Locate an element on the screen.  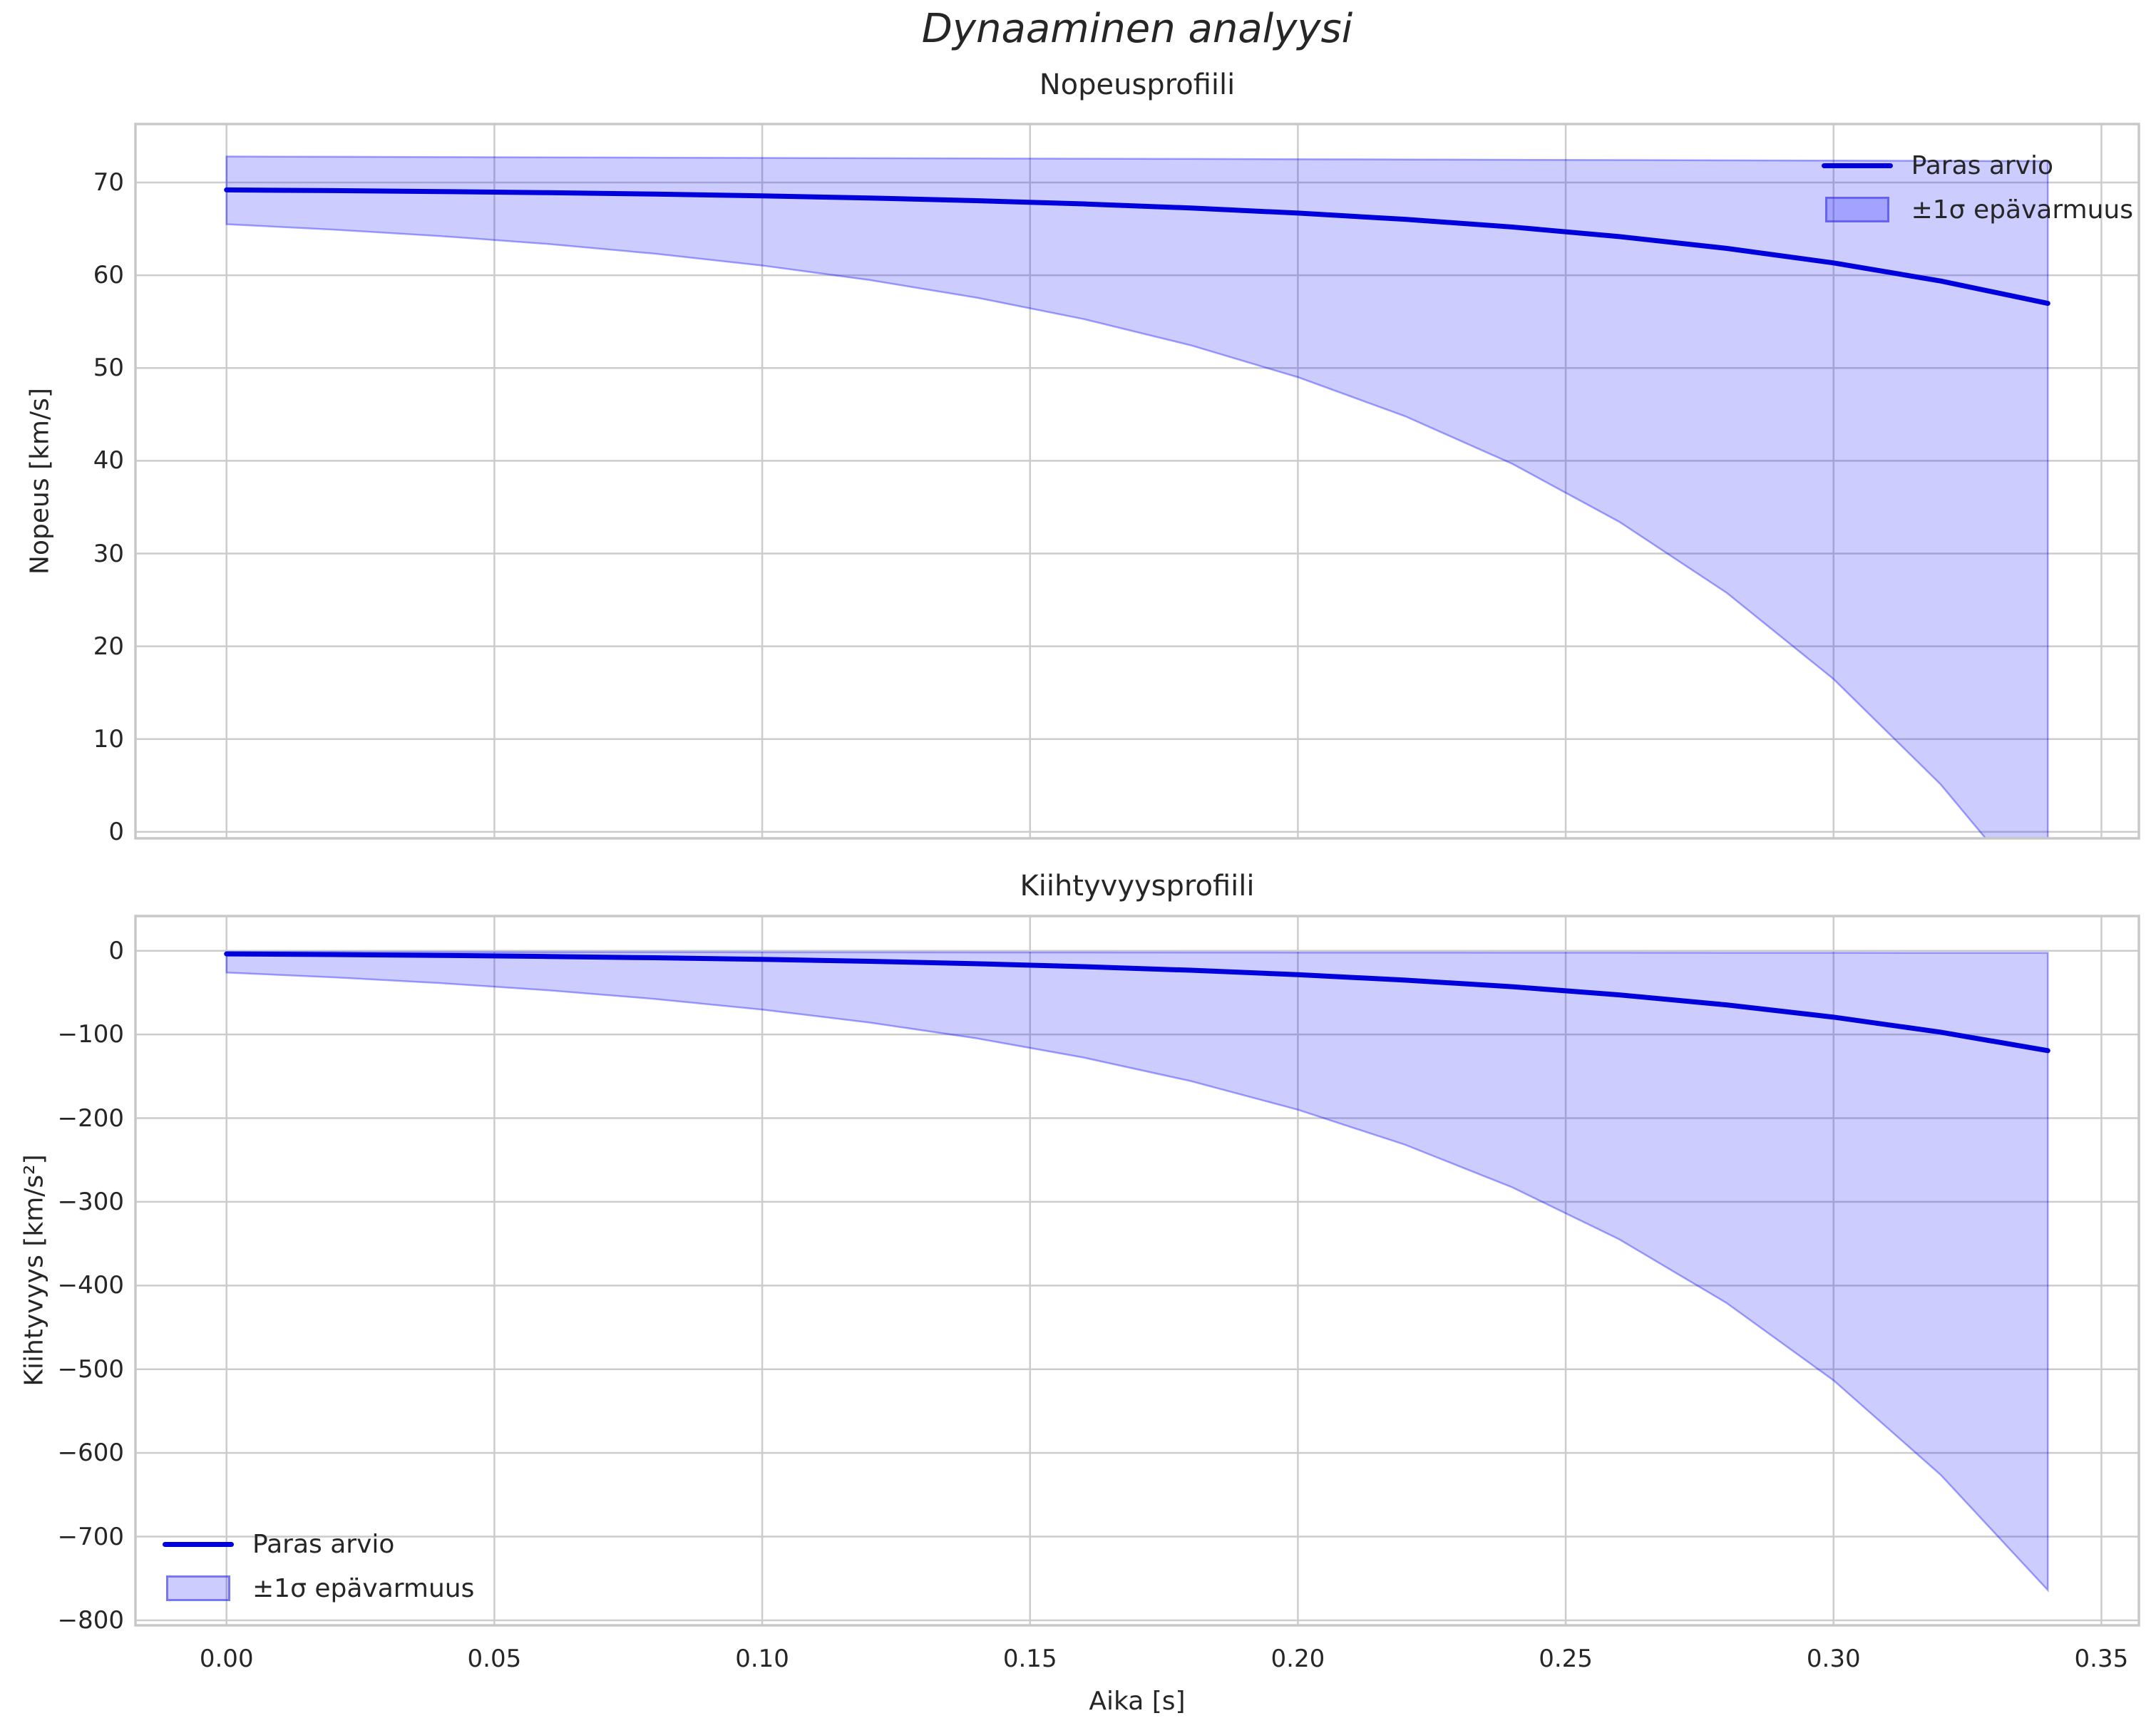
x-tick-label: 0.10 is located at coordinates (762, 1659).